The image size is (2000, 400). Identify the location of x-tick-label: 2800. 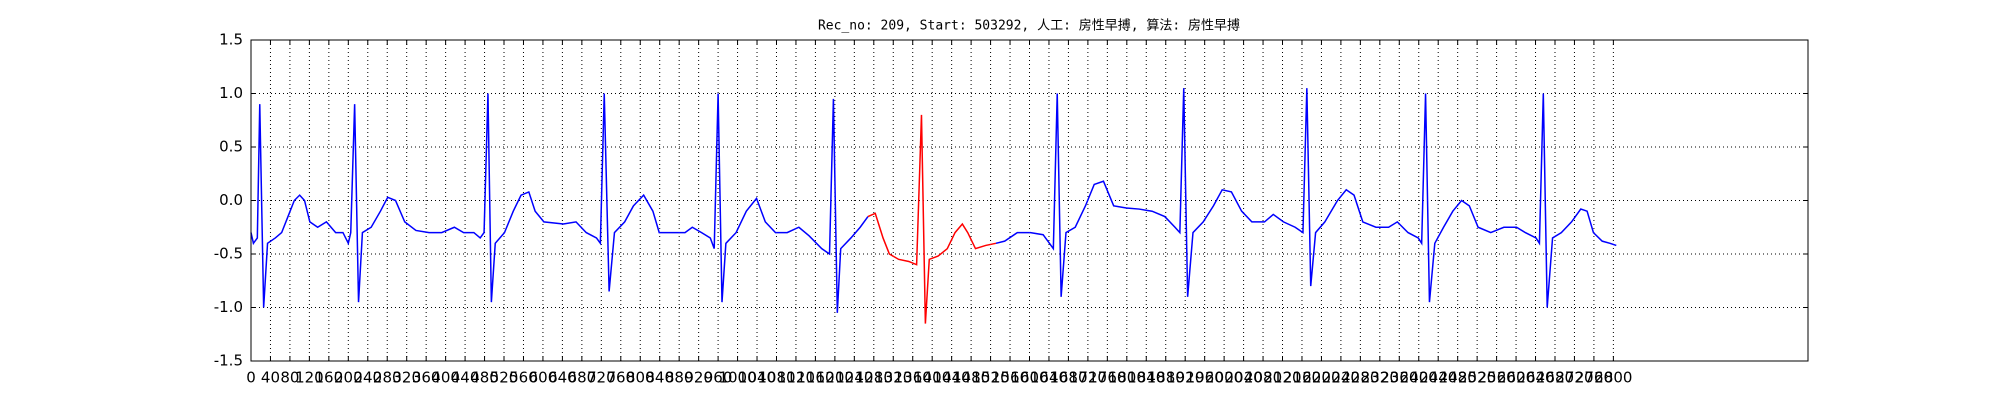
(1613, 378).